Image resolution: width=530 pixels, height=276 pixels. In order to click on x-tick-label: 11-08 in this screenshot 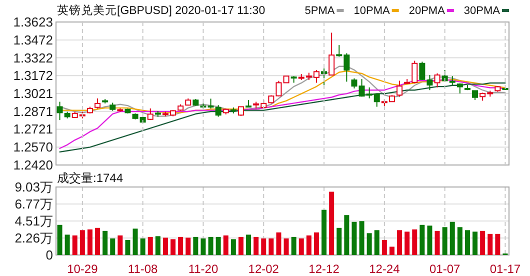, I will do `click(143, 269)`.